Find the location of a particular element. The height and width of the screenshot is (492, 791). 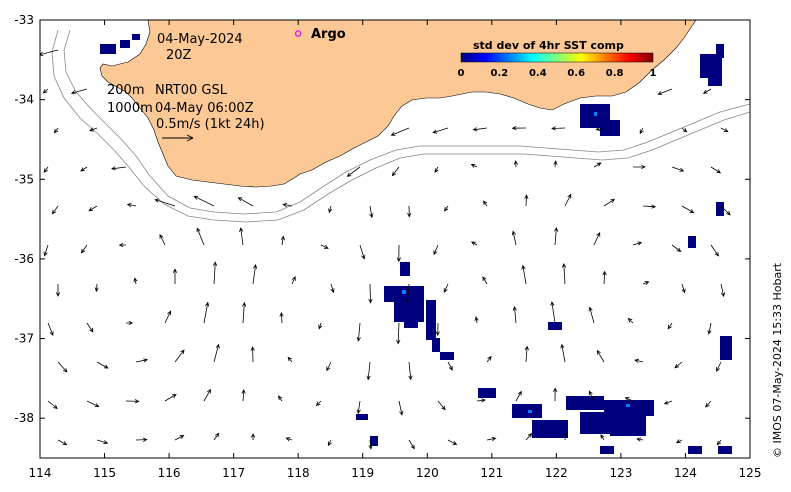

x-tick-label: 120 is located at coordinates (427, 473).